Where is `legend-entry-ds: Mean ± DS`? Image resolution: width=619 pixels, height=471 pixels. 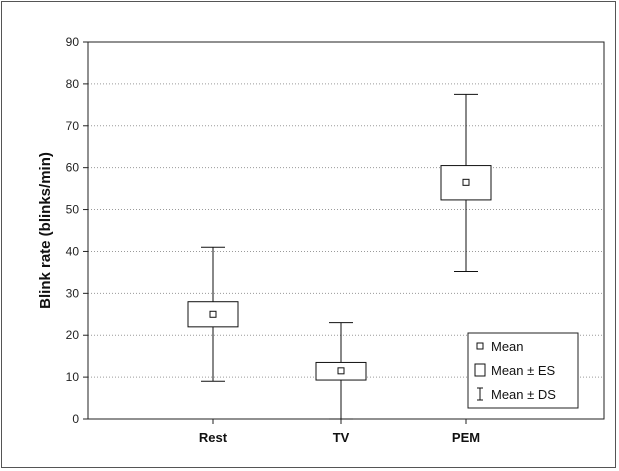
legend-entry-ds: Mean ± DS is located at coordinates (523, 394).